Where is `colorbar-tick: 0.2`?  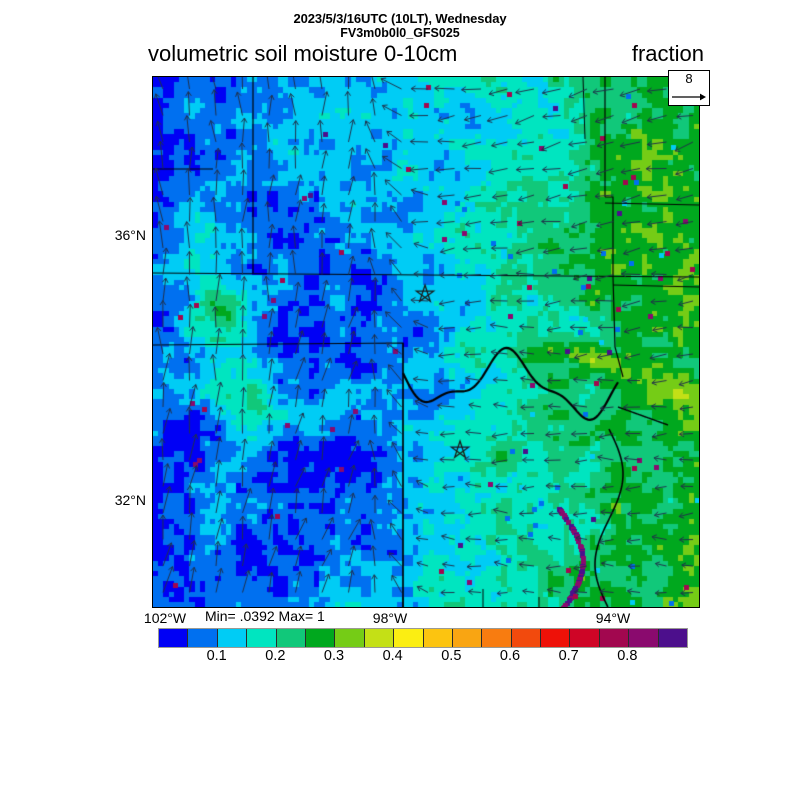 colorbar-tick: 0.2 is located at coordinates (275, 656).